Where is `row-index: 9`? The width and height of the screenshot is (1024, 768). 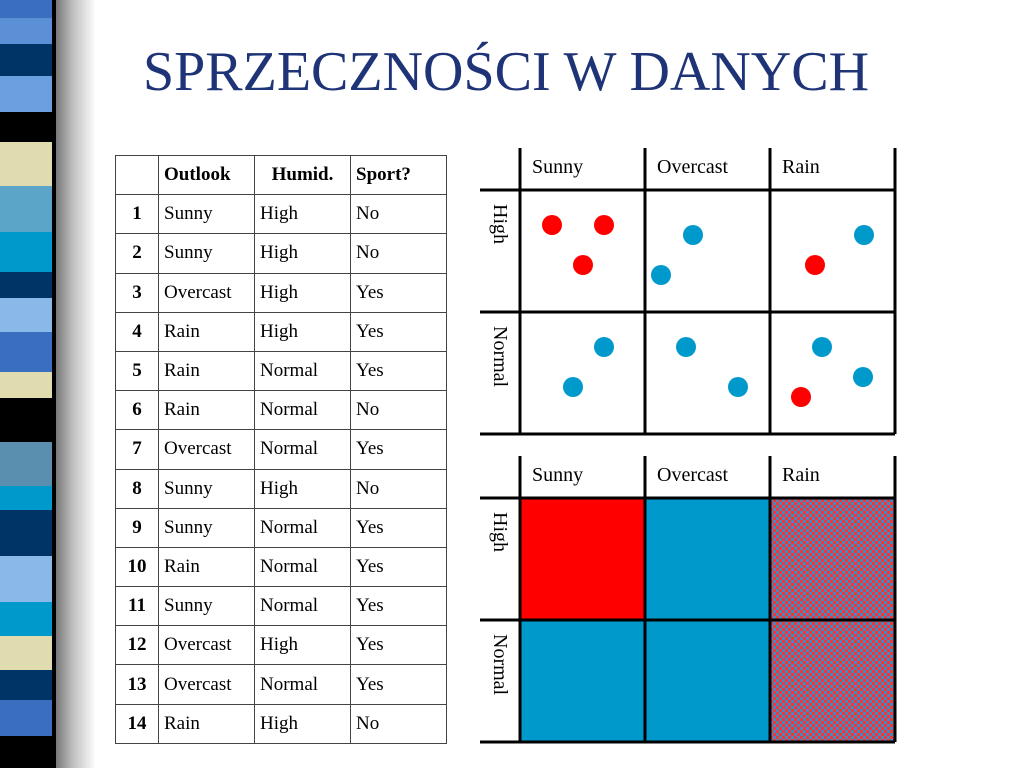
row-index: 9 is located at coordinates (137, 527).